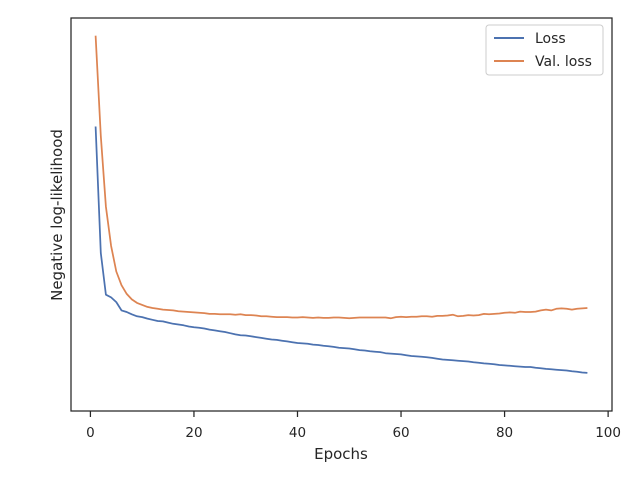  I want to click on legend: Loss Val. loss, so click(544, 50).